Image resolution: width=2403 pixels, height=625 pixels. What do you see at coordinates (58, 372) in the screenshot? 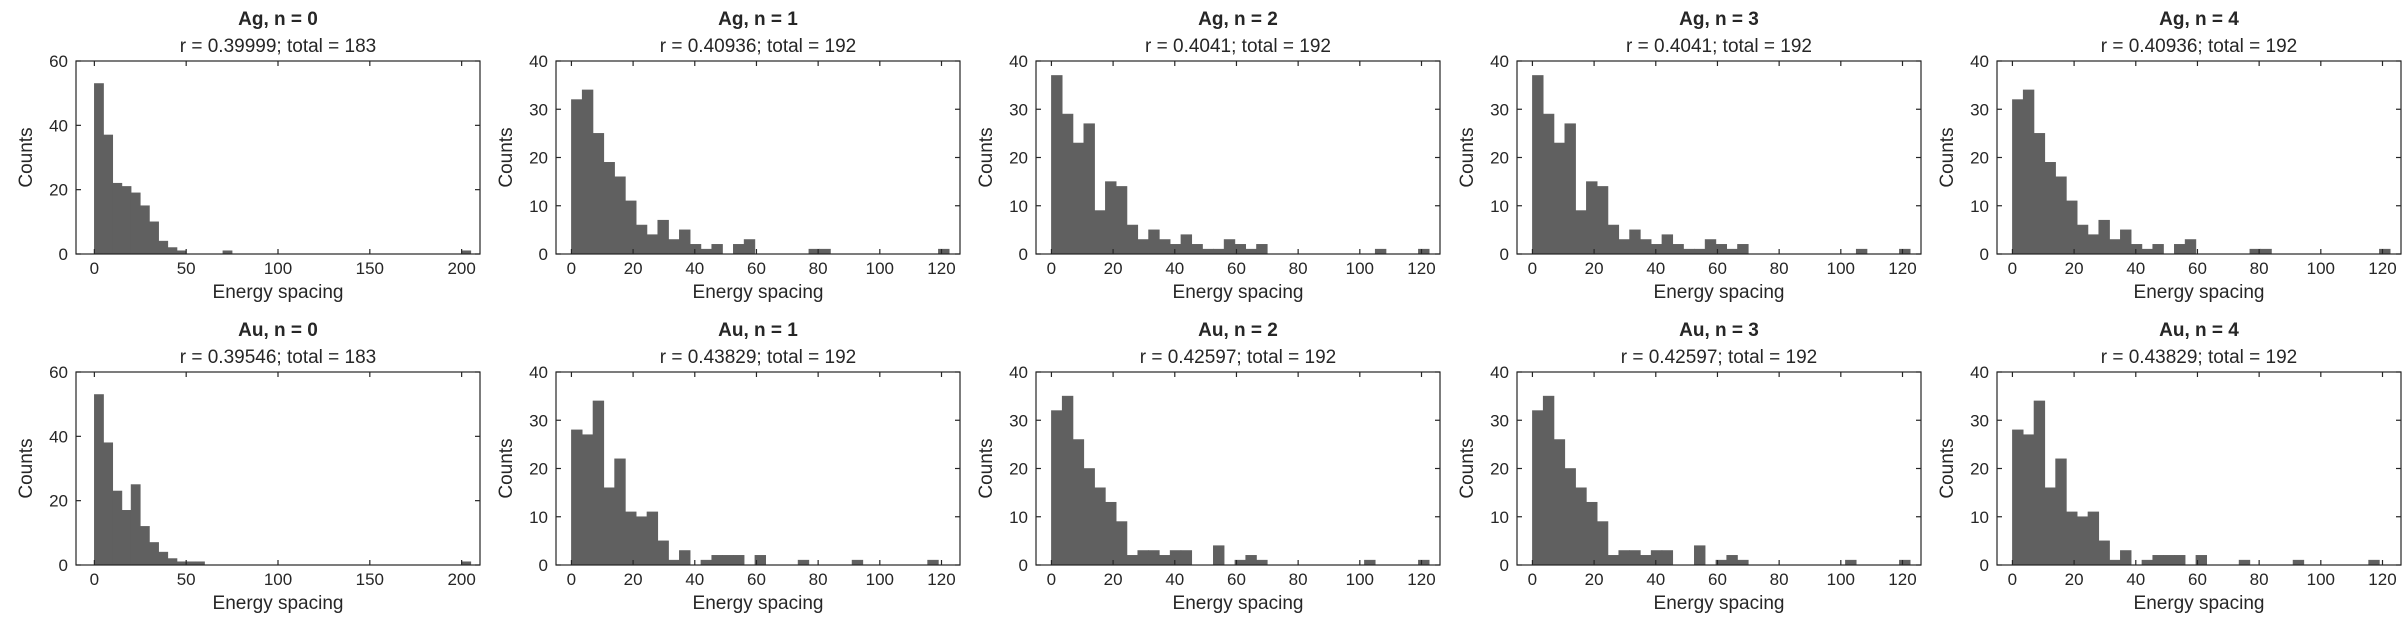
I see `y-tick-label: 60` at bounding box center [58, 372].